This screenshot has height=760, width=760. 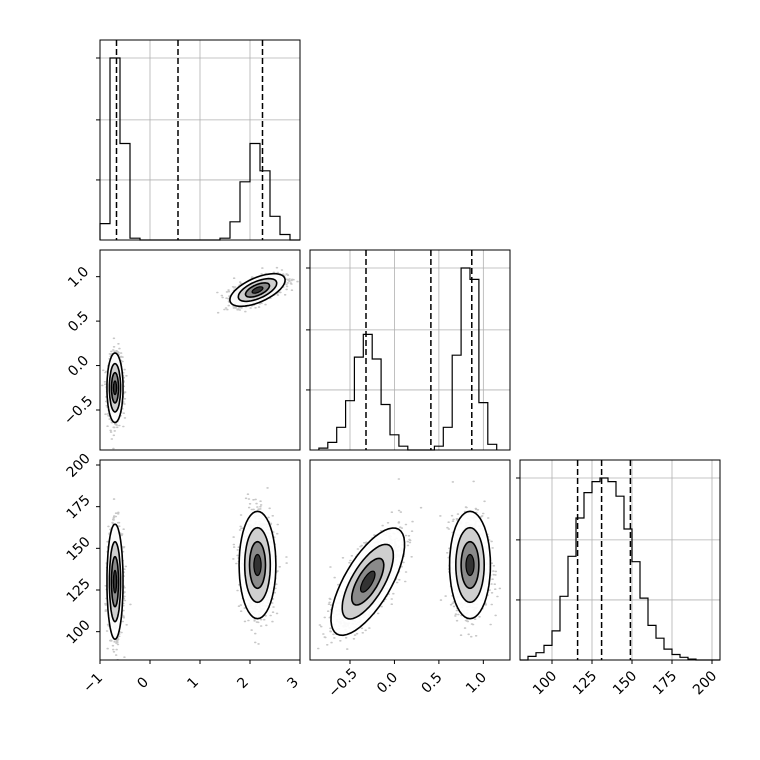 What do you see at coordinates (243, 683) in the screenshot?
I see `x-tick-label: 2` at bounding box center [243, 683].